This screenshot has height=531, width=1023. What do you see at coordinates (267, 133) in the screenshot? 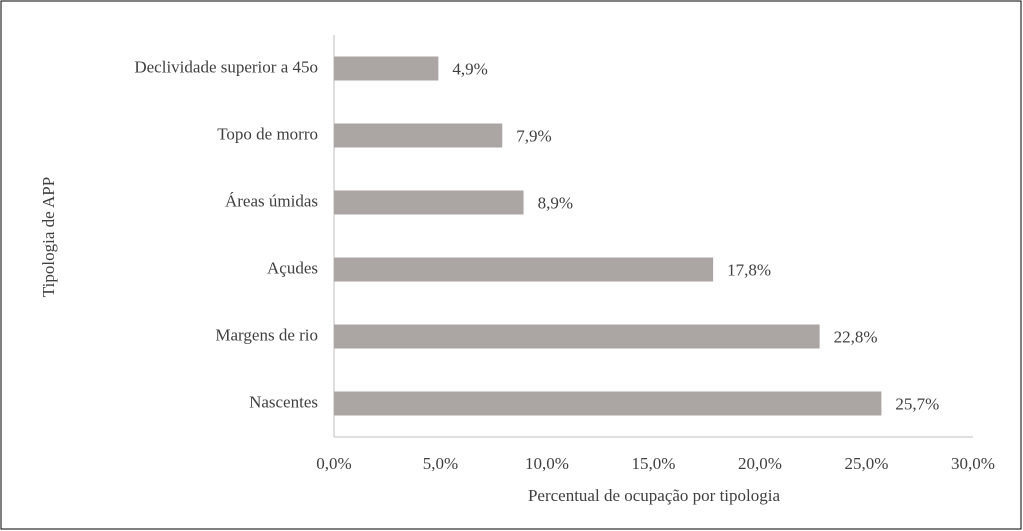
I see `y-tick-label: Topo de morro` at bounding box center [267, 133].